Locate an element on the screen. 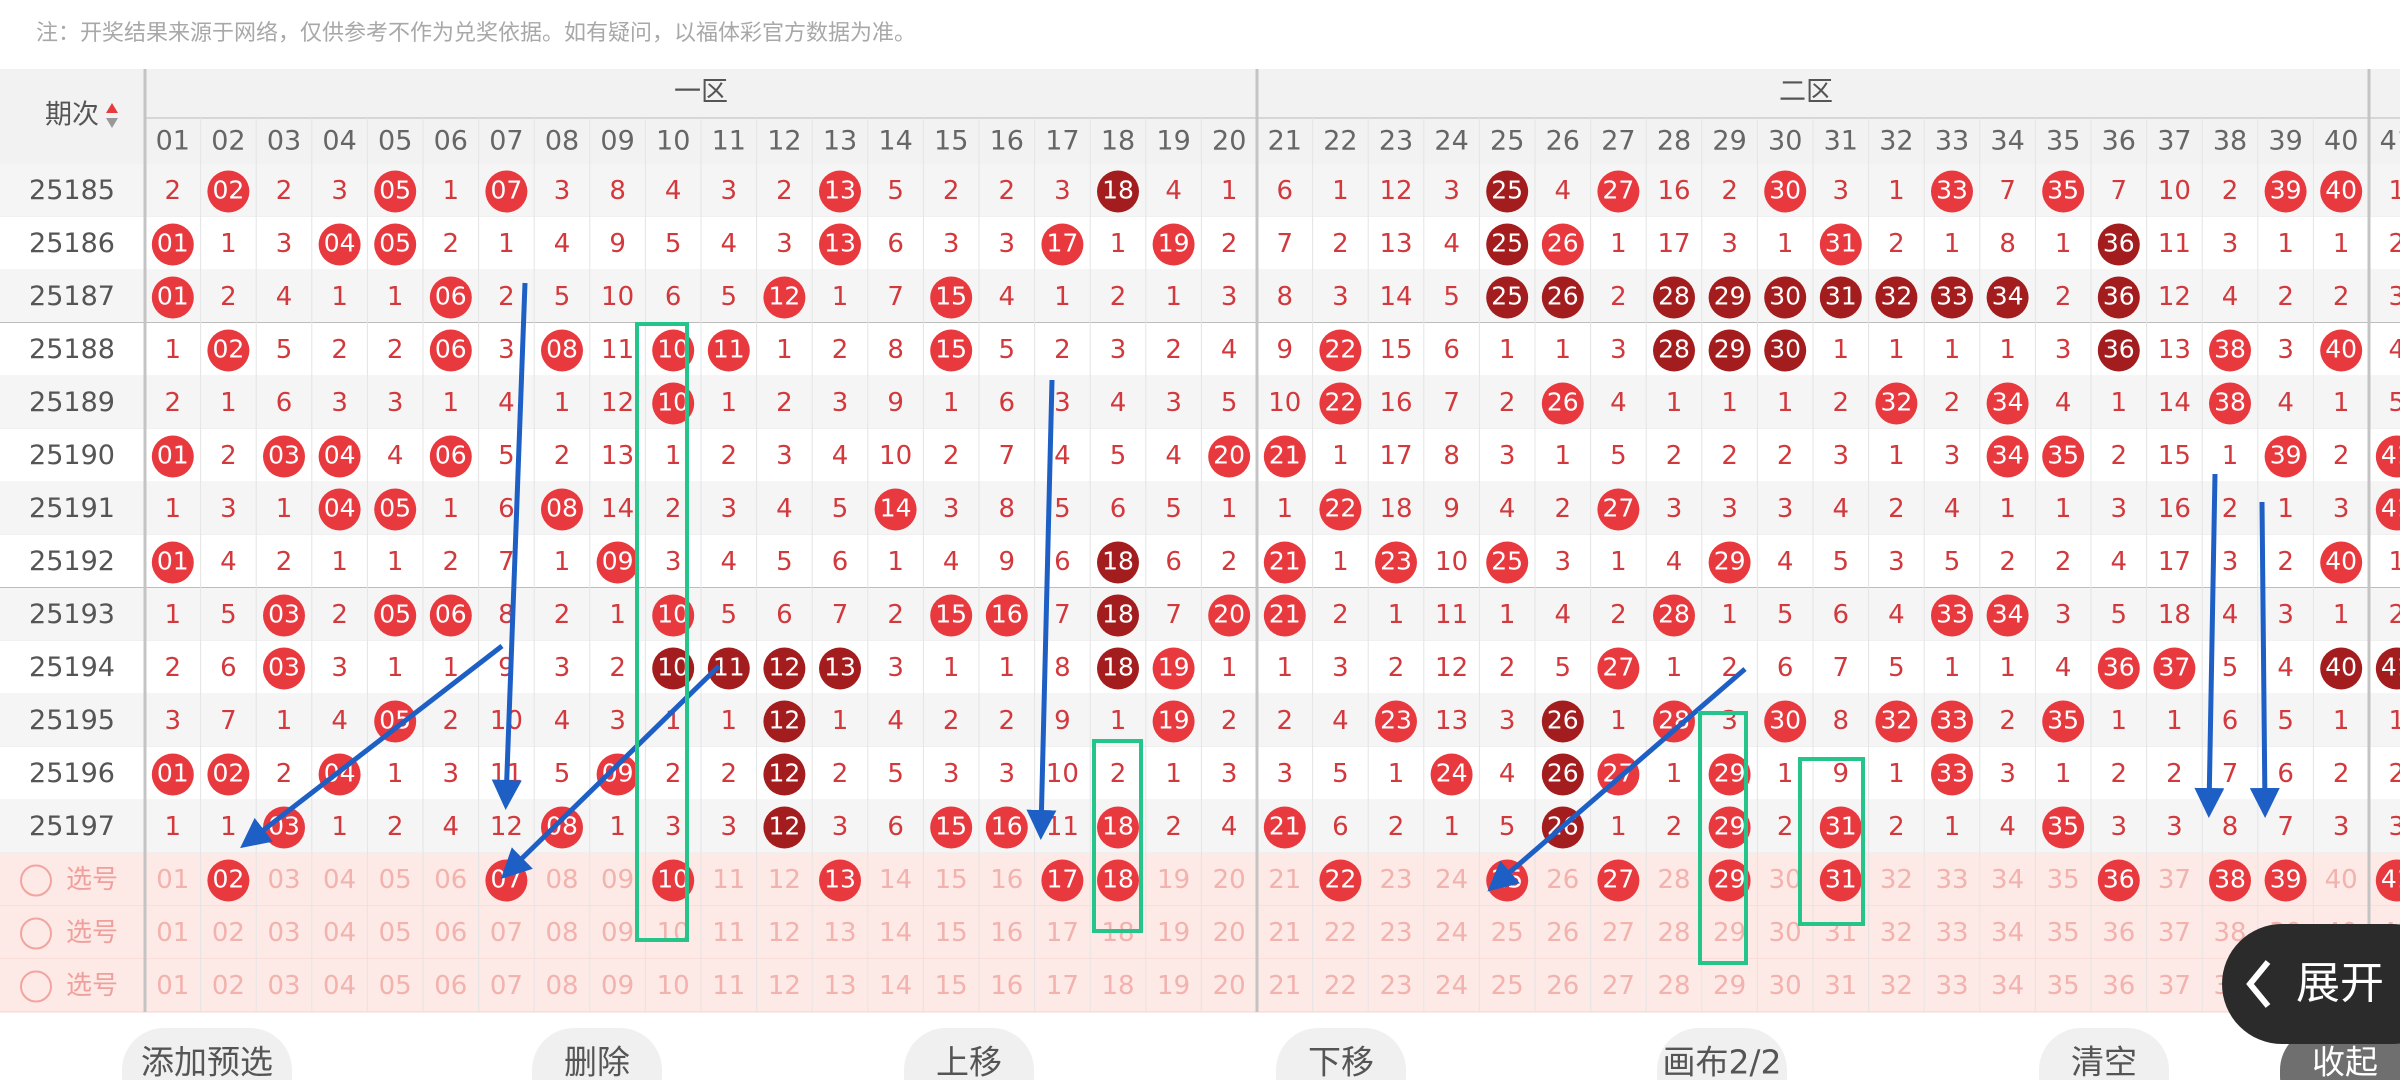  select-number: 06 is located at coordinates (450, 880).